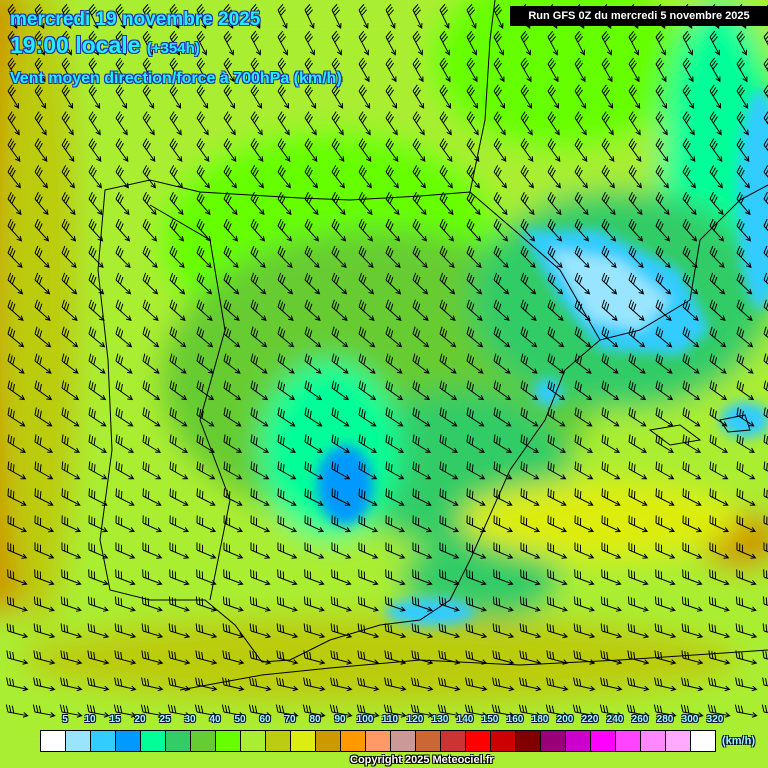 The image size is (768, 768). Describe the element at coordinates (490, 719) in the screenshot. I see `legend-label: 150` at that location.